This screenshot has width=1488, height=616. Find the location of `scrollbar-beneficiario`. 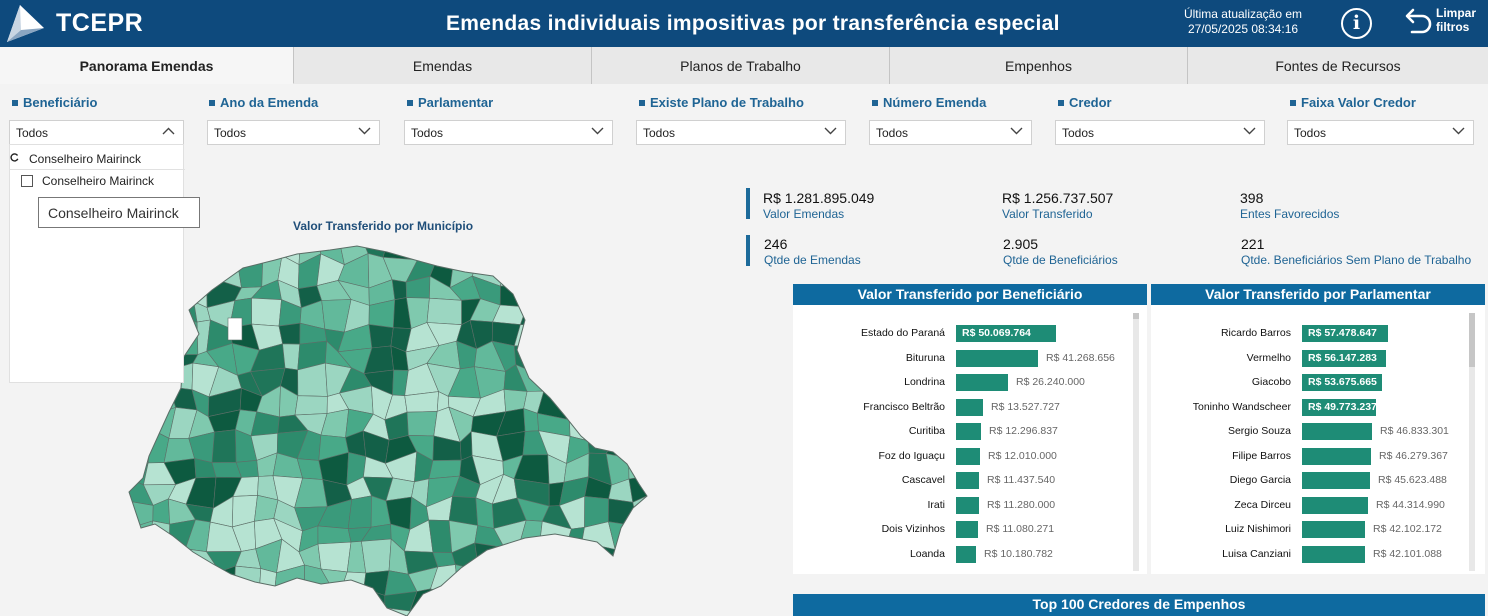

scrollbar-beneficiario is located at coordinates (1136, 442).